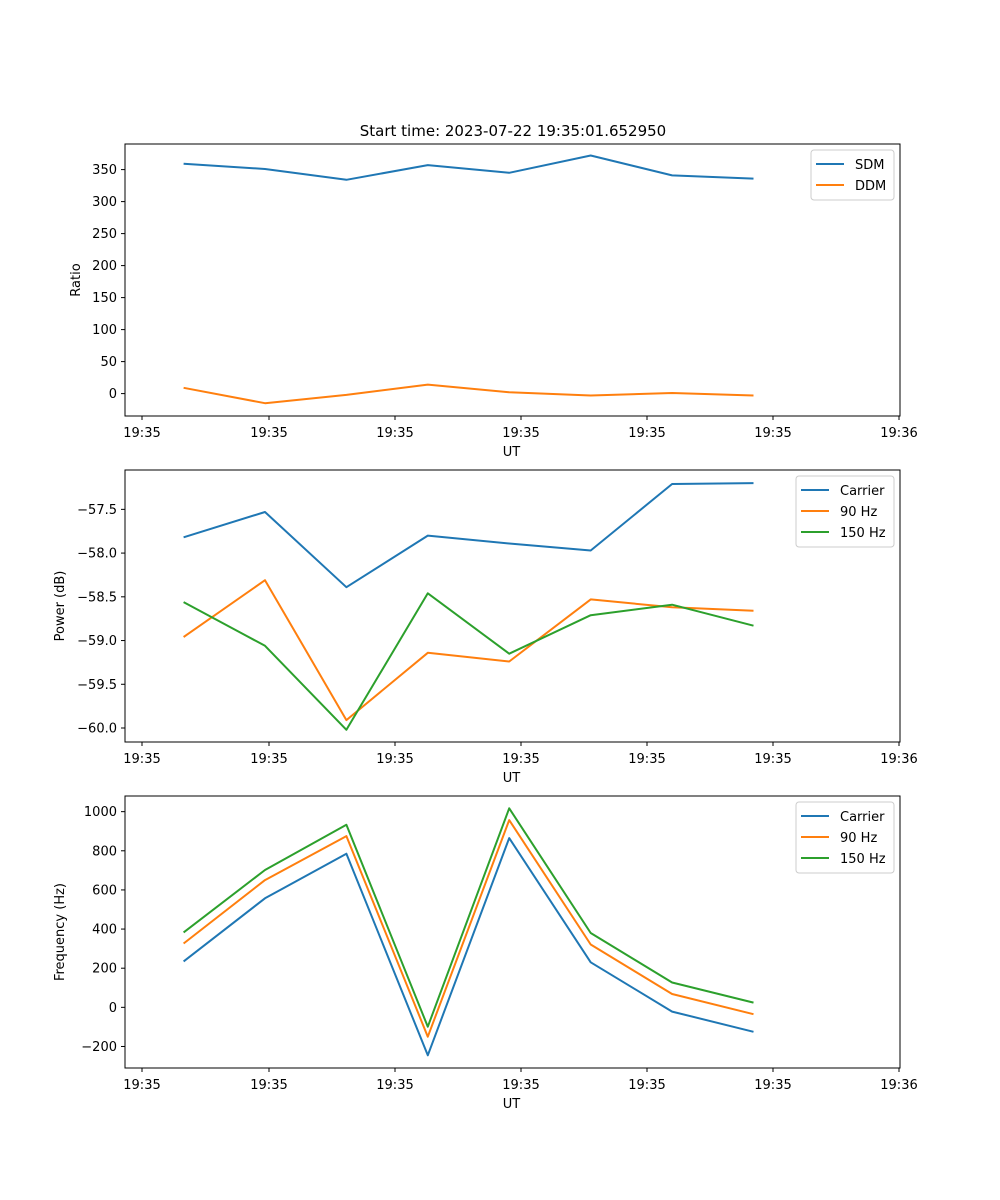 This screenshot has height=1200, width=1000. I want to click on series-line-sdm, so click(468, 167).